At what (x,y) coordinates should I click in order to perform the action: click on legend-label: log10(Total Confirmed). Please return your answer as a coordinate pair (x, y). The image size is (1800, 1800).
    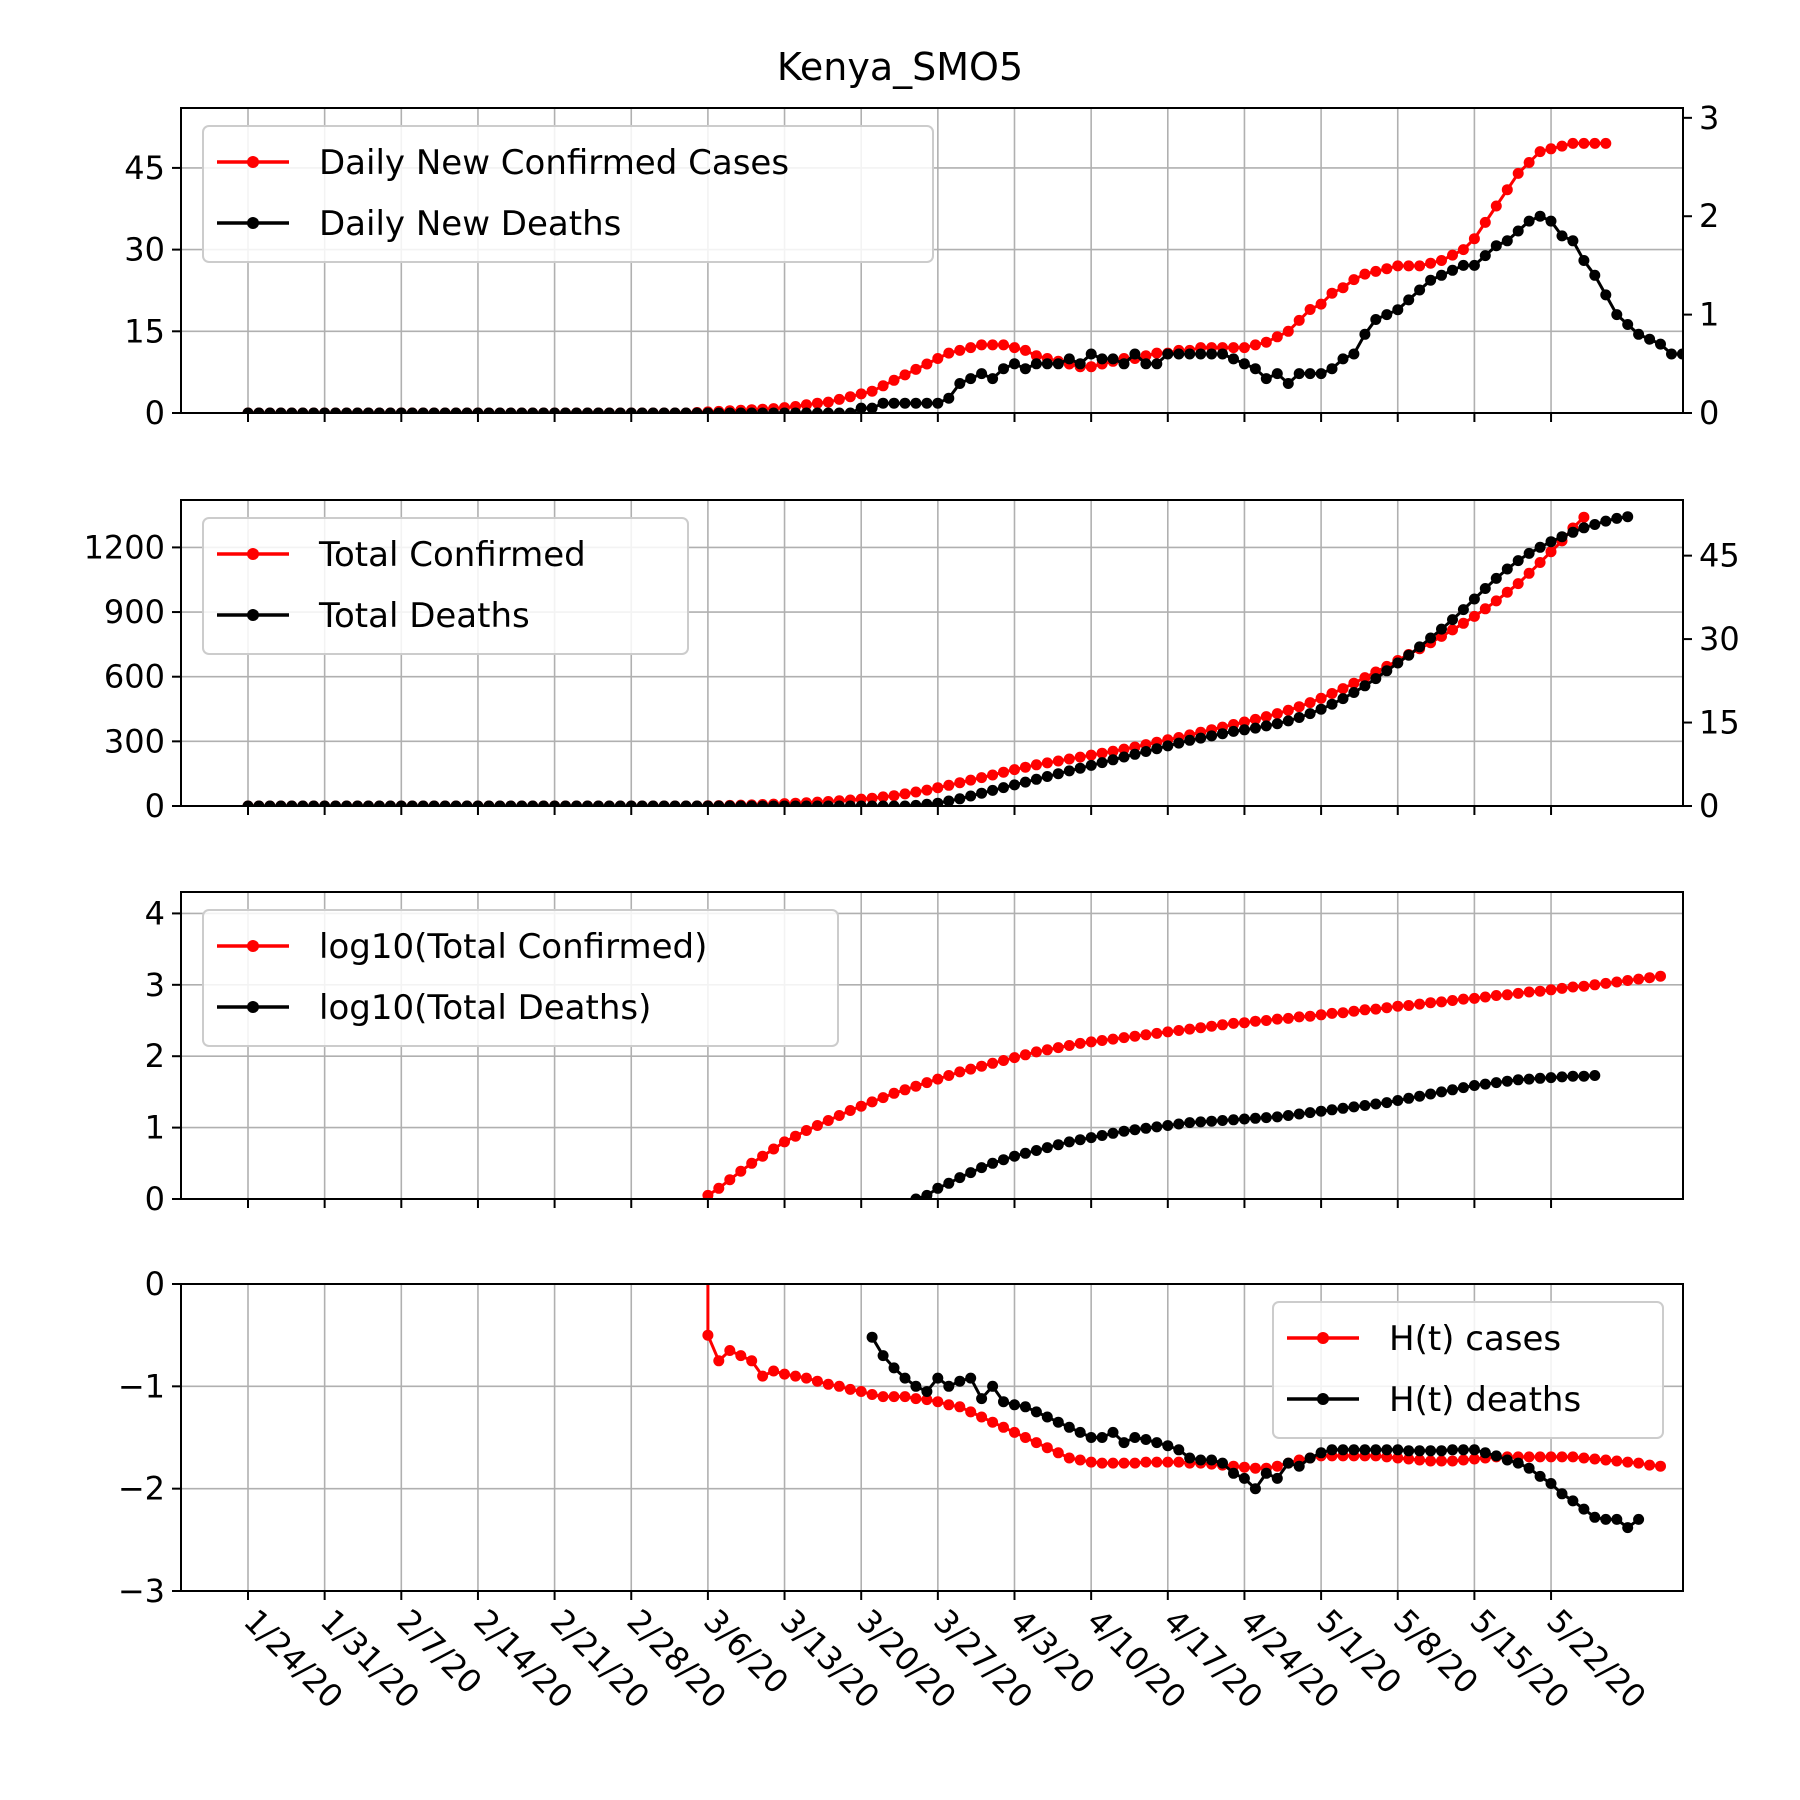
    Looking at the image, I should click on (513, 947).